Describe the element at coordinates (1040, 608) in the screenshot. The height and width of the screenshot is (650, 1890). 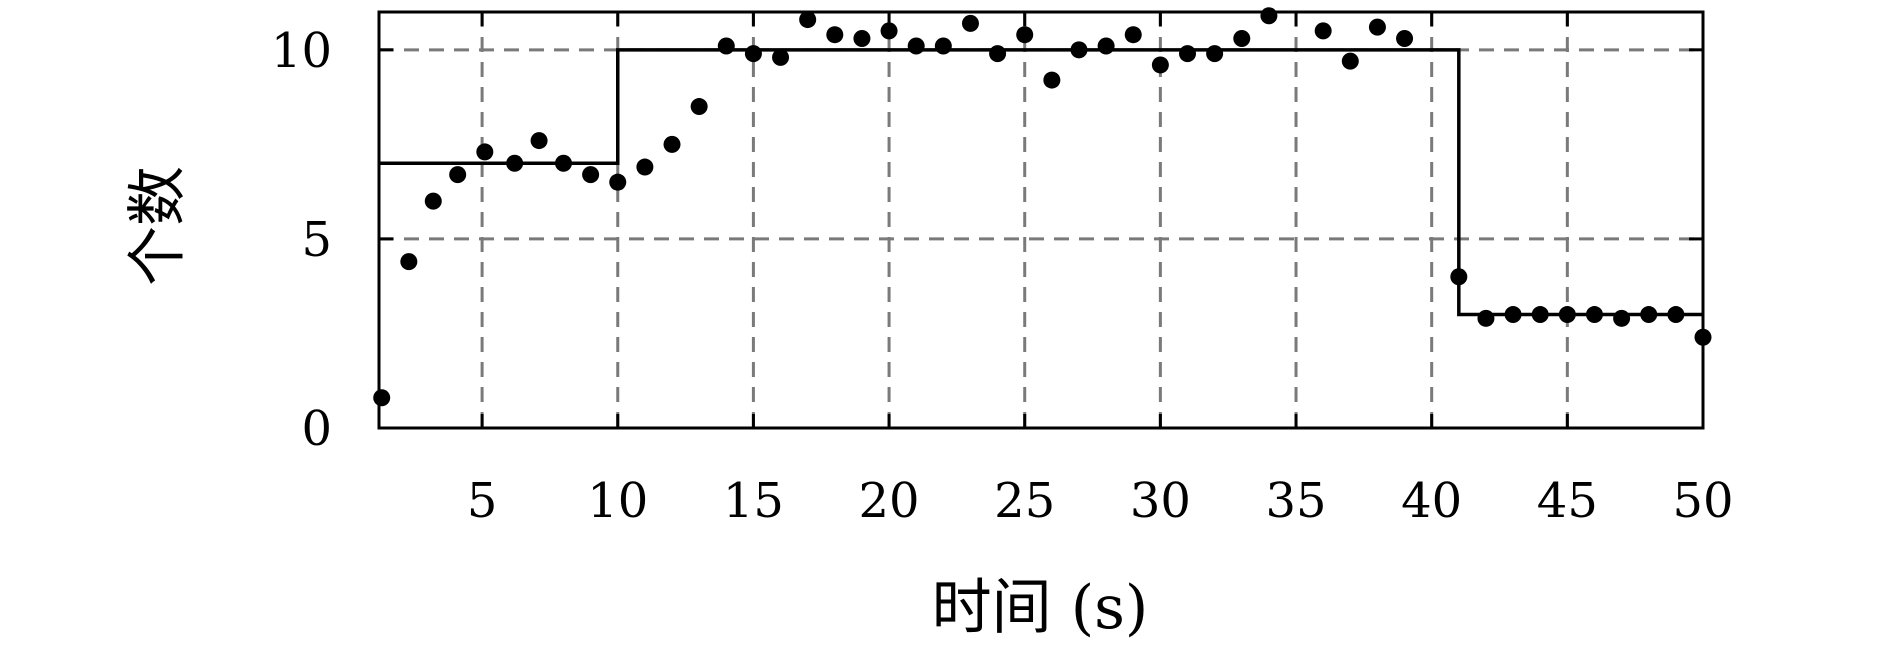
I see `x-axis-title: 时间 (s)` at that location.